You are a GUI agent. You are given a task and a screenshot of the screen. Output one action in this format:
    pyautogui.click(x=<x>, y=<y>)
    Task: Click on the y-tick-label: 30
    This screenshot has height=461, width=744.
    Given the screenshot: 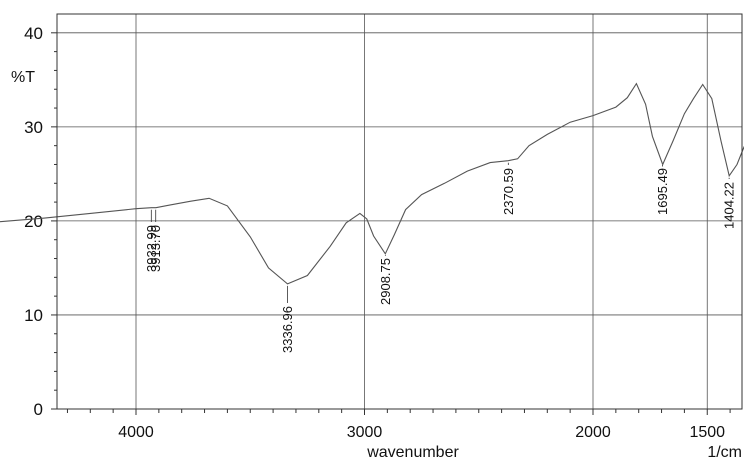 What is the action you would take?
    pyautogui.click(x=33, y=127)
    